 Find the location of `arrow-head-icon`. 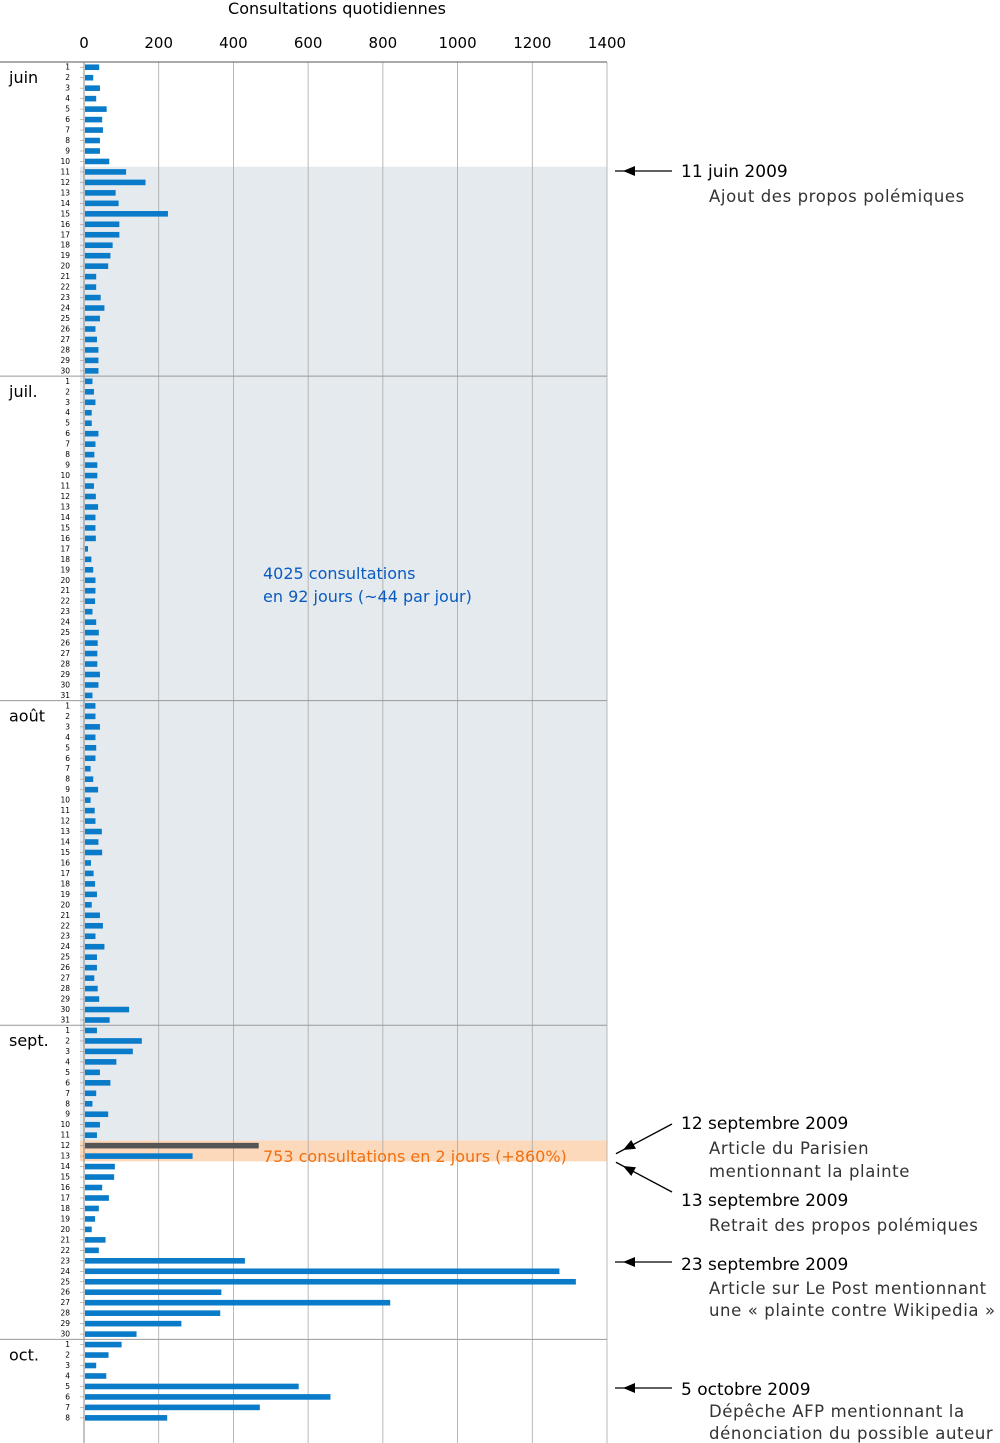

arrow-head-icon is located at coordinates (629, 1144).